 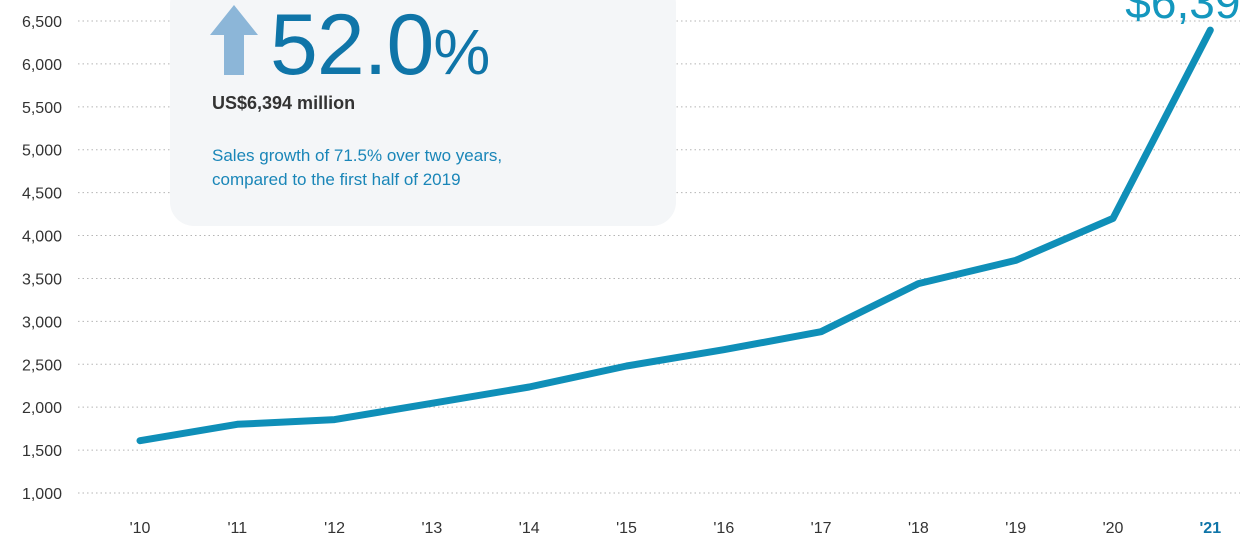 What do you see at coordinates (1113, 527) in the screenshot?
I see `x-tick-label: '20` at bounding box center [1113, 527].